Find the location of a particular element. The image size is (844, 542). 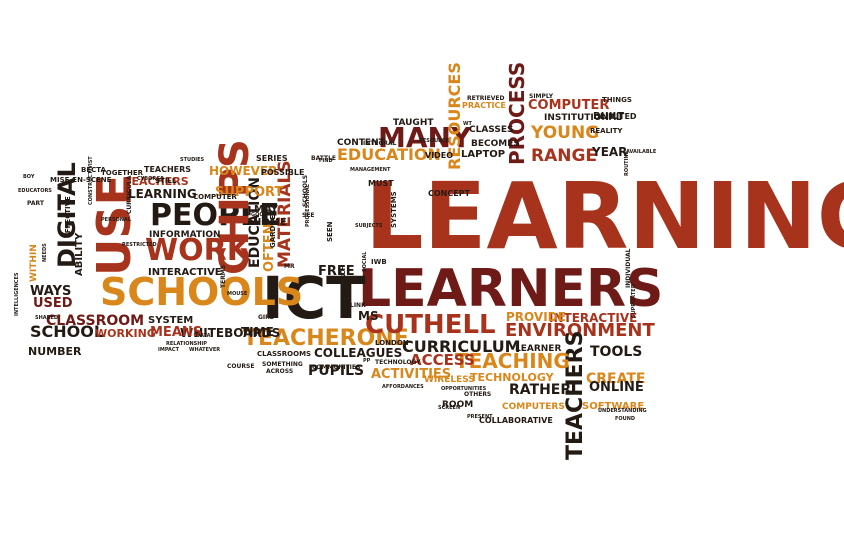

word-ability: ABILITY is located at coordinates (79, 254).